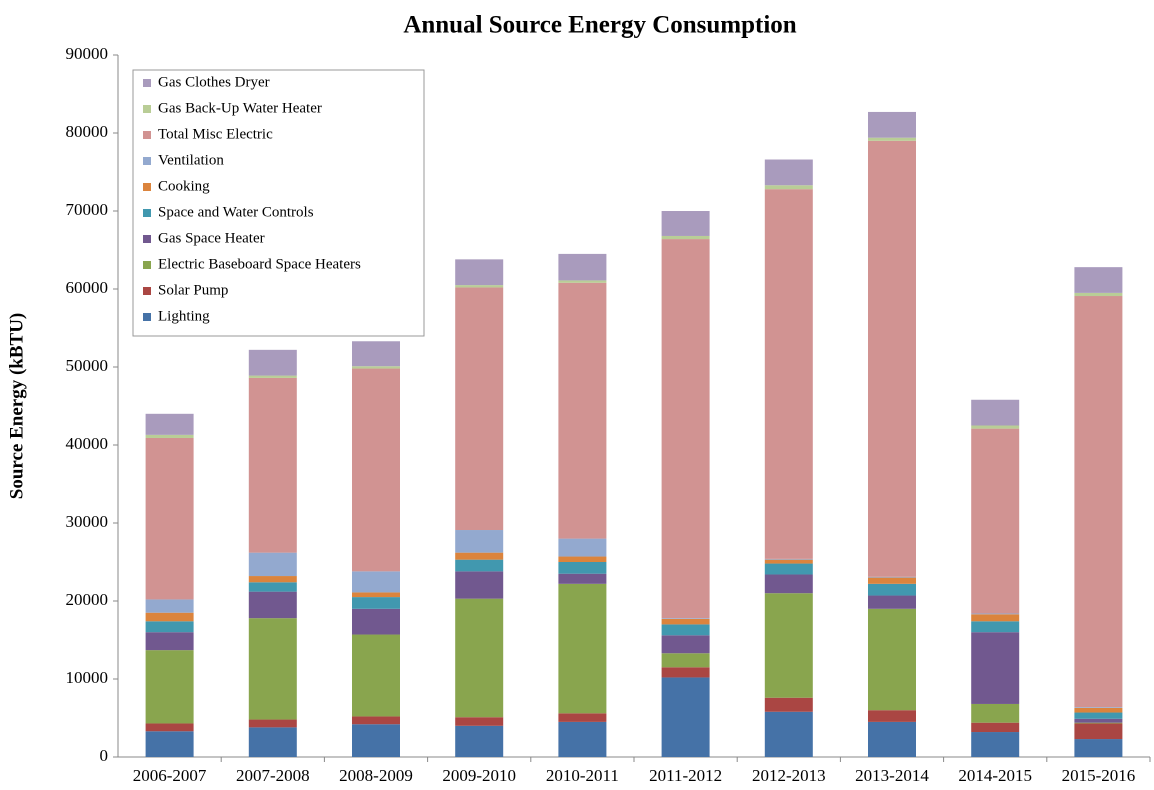 The height and width of the screenshot is (790, 1154). What do you see at coordinates (87, 677) in the screenshot?
I see `y-tick-label: 10000` at bounding box center [87, 677].